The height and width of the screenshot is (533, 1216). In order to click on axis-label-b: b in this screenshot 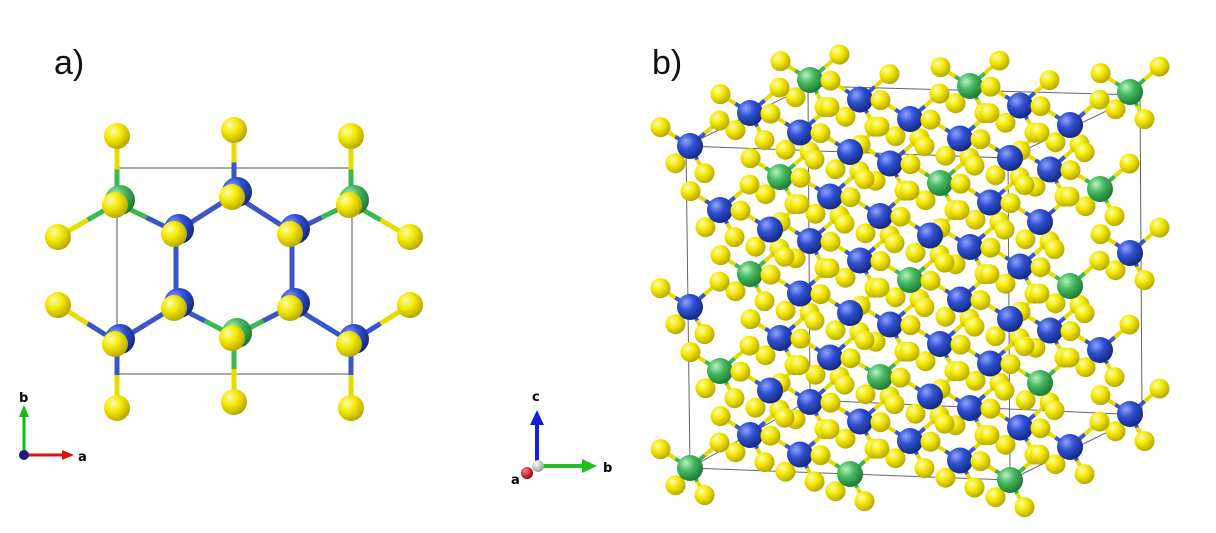, I will do `click(607, 468)`.